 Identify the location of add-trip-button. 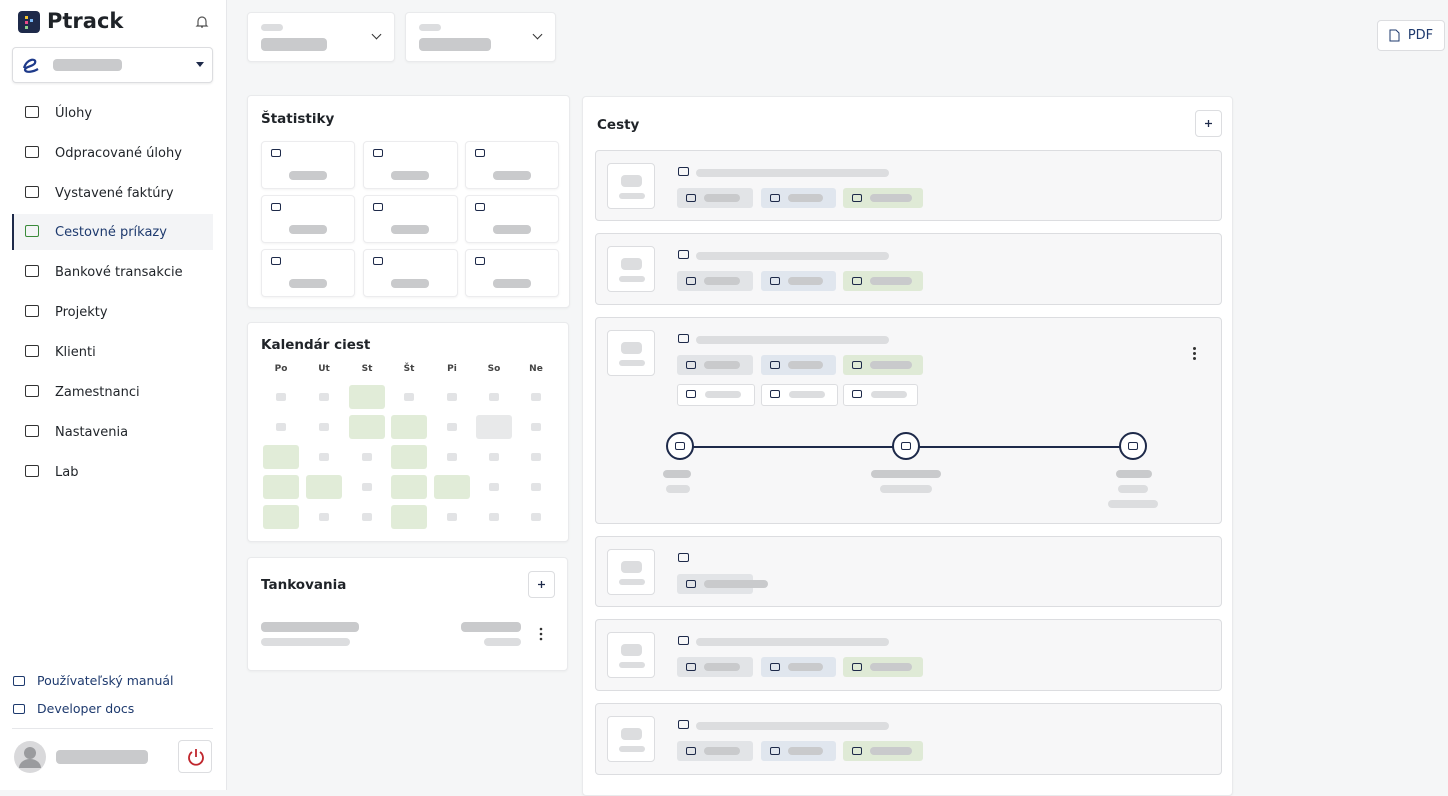
(1208, 123).